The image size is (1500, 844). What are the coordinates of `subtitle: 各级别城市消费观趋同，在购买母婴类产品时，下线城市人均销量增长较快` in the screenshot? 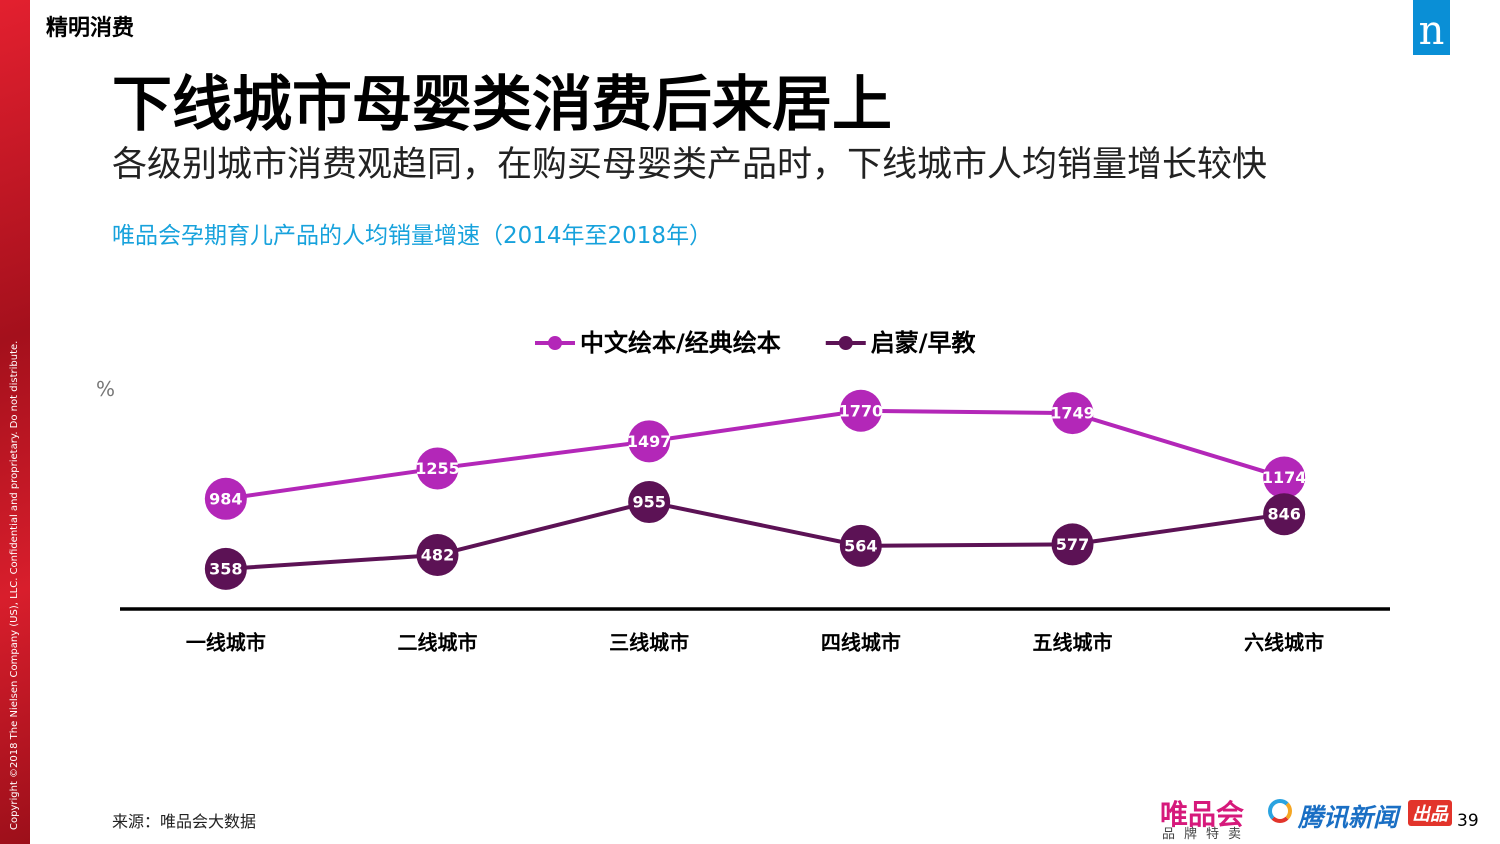 It's located at (690, 165).